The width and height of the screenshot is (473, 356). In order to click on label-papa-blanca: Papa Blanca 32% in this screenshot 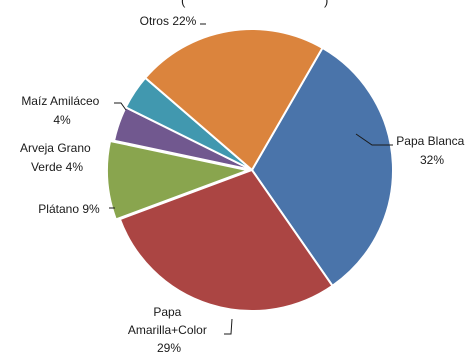, I will do `click(431, 150)`.